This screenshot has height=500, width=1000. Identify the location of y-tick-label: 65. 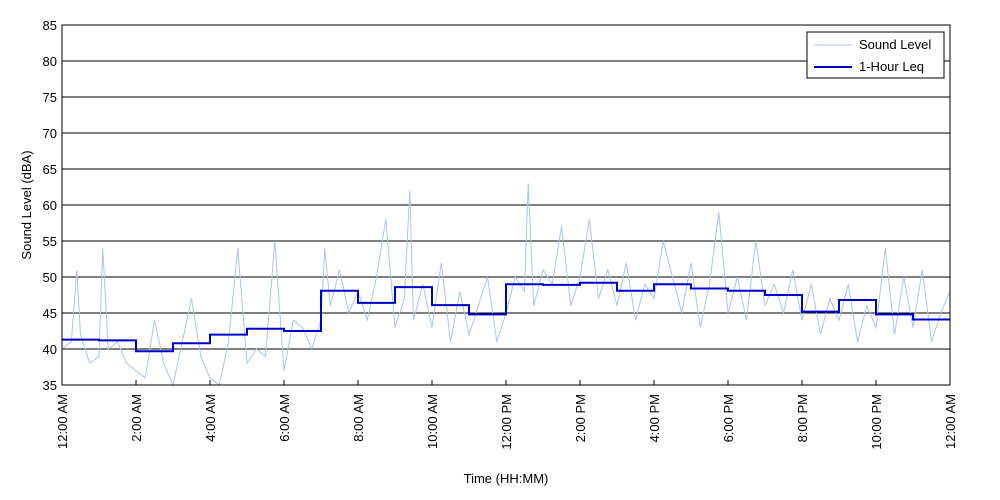
(50, 169).